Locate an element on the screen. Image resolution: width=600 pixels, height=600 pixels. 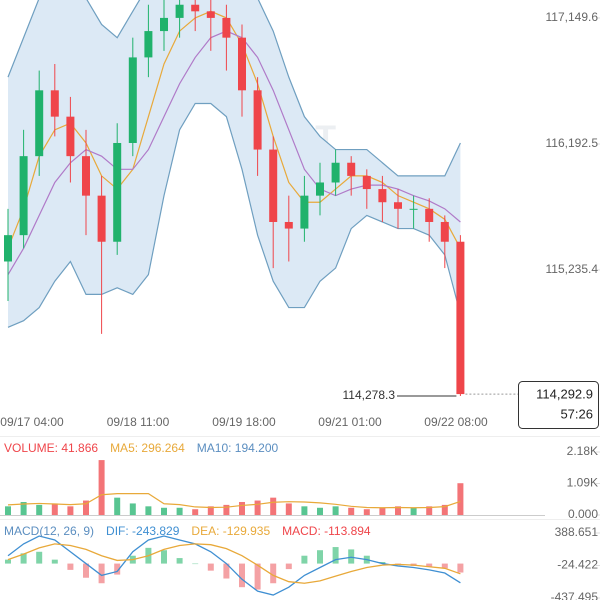
y-tick-label: 116,192.5 is located at coordinates (572, 143).